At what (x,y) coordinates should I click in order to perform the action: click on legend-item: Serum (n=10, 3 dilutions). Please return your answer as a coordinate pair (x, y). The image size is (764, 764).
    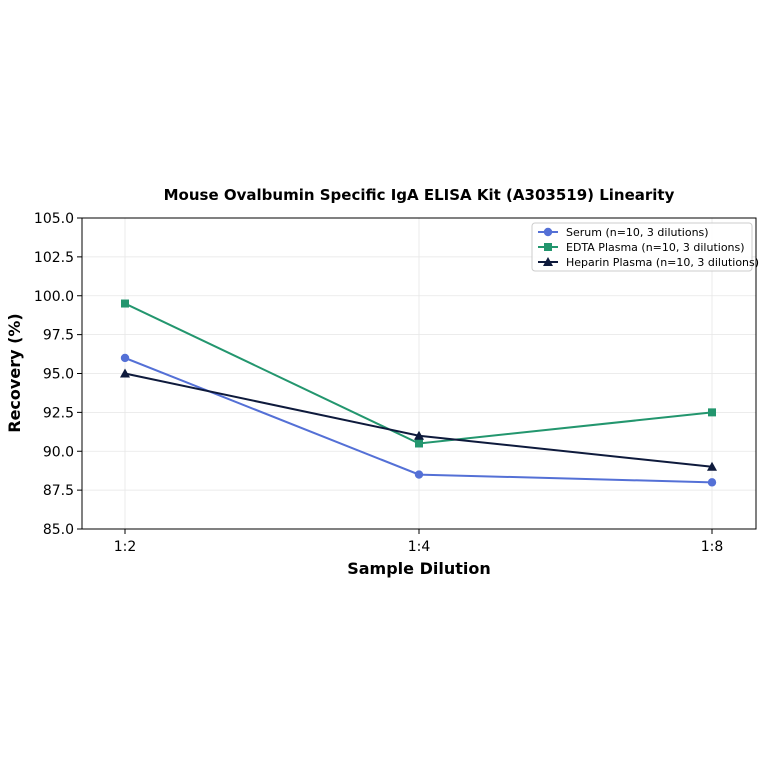
    Looking at the image, I should click on (623, 232).